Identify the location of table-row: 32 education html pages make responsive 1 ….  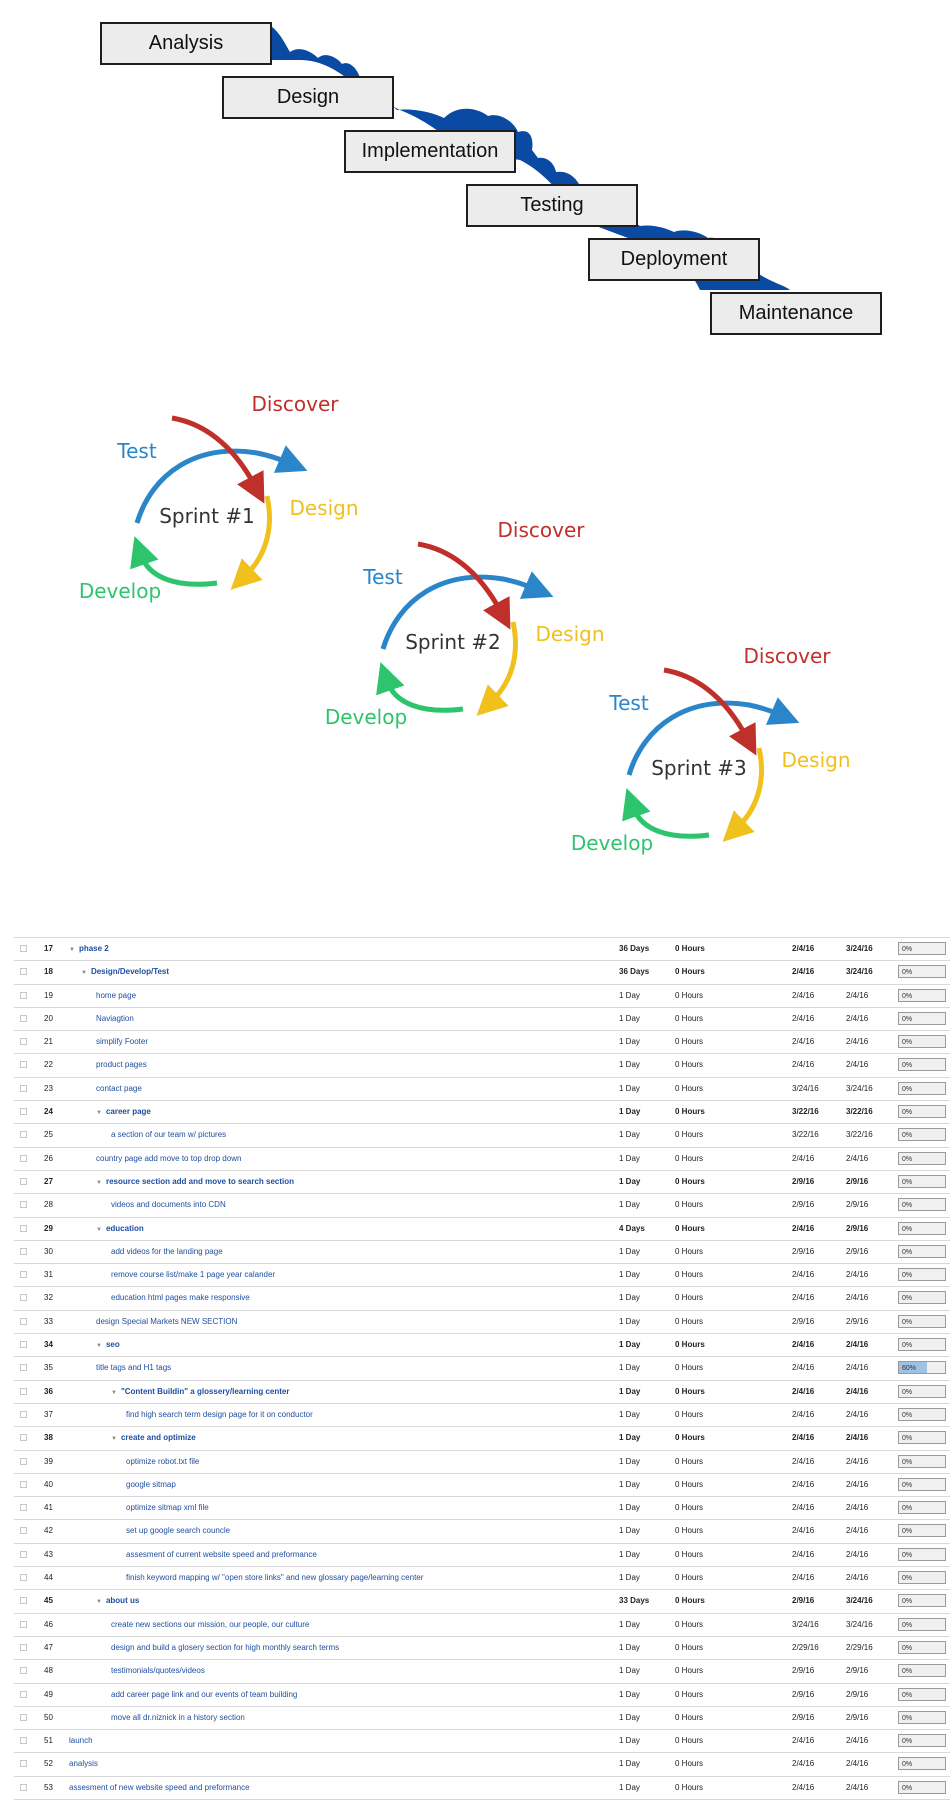
(482, 1299).